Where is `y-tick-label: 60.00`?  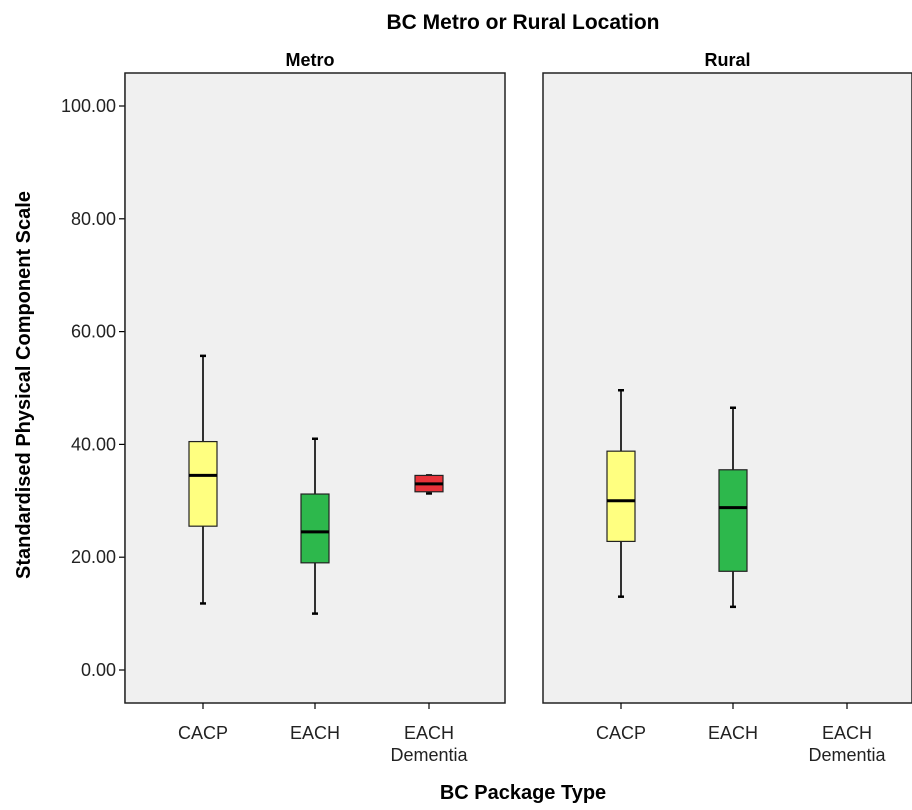
y-tick-label: 60.00 is located at coordinates (93, 332).